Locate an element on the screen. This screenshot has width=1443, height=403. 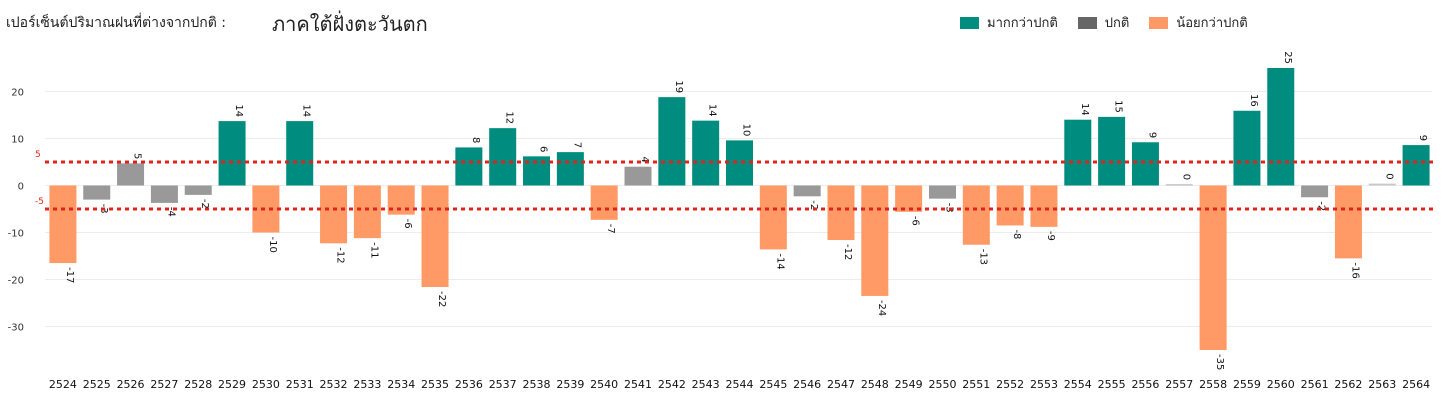
value-label-2545: -14 is located at coordinates (779, 261).